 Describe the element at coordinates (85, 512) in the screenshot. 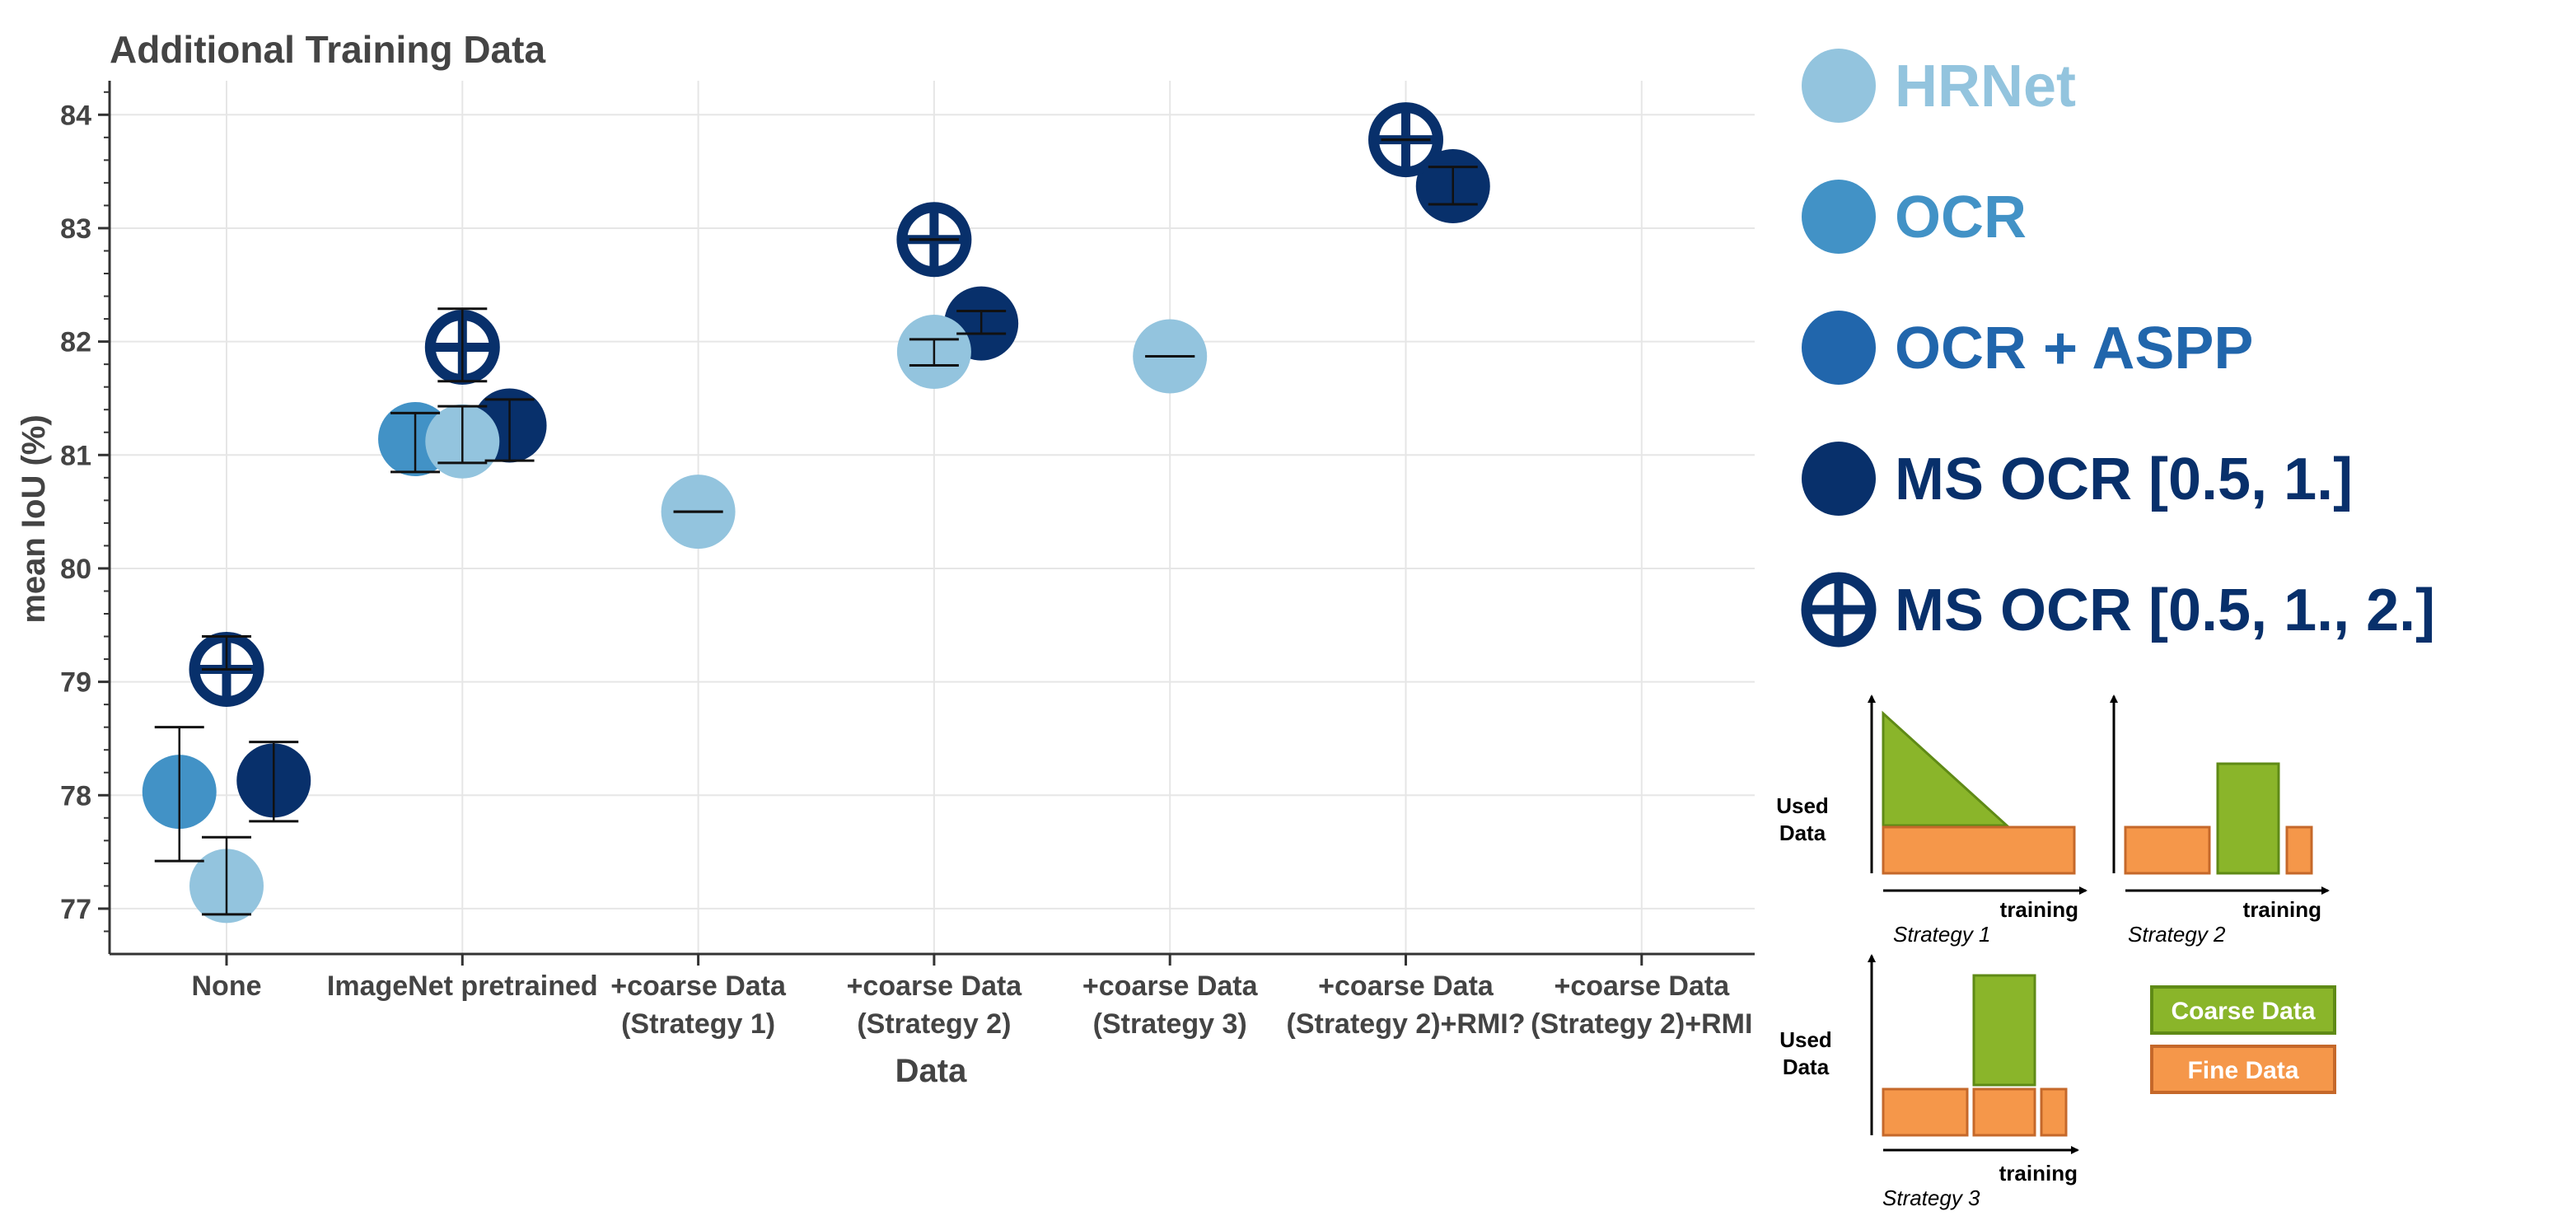

I see `y-ticks: 77 78 79 80 81 82 83 84` at that location.